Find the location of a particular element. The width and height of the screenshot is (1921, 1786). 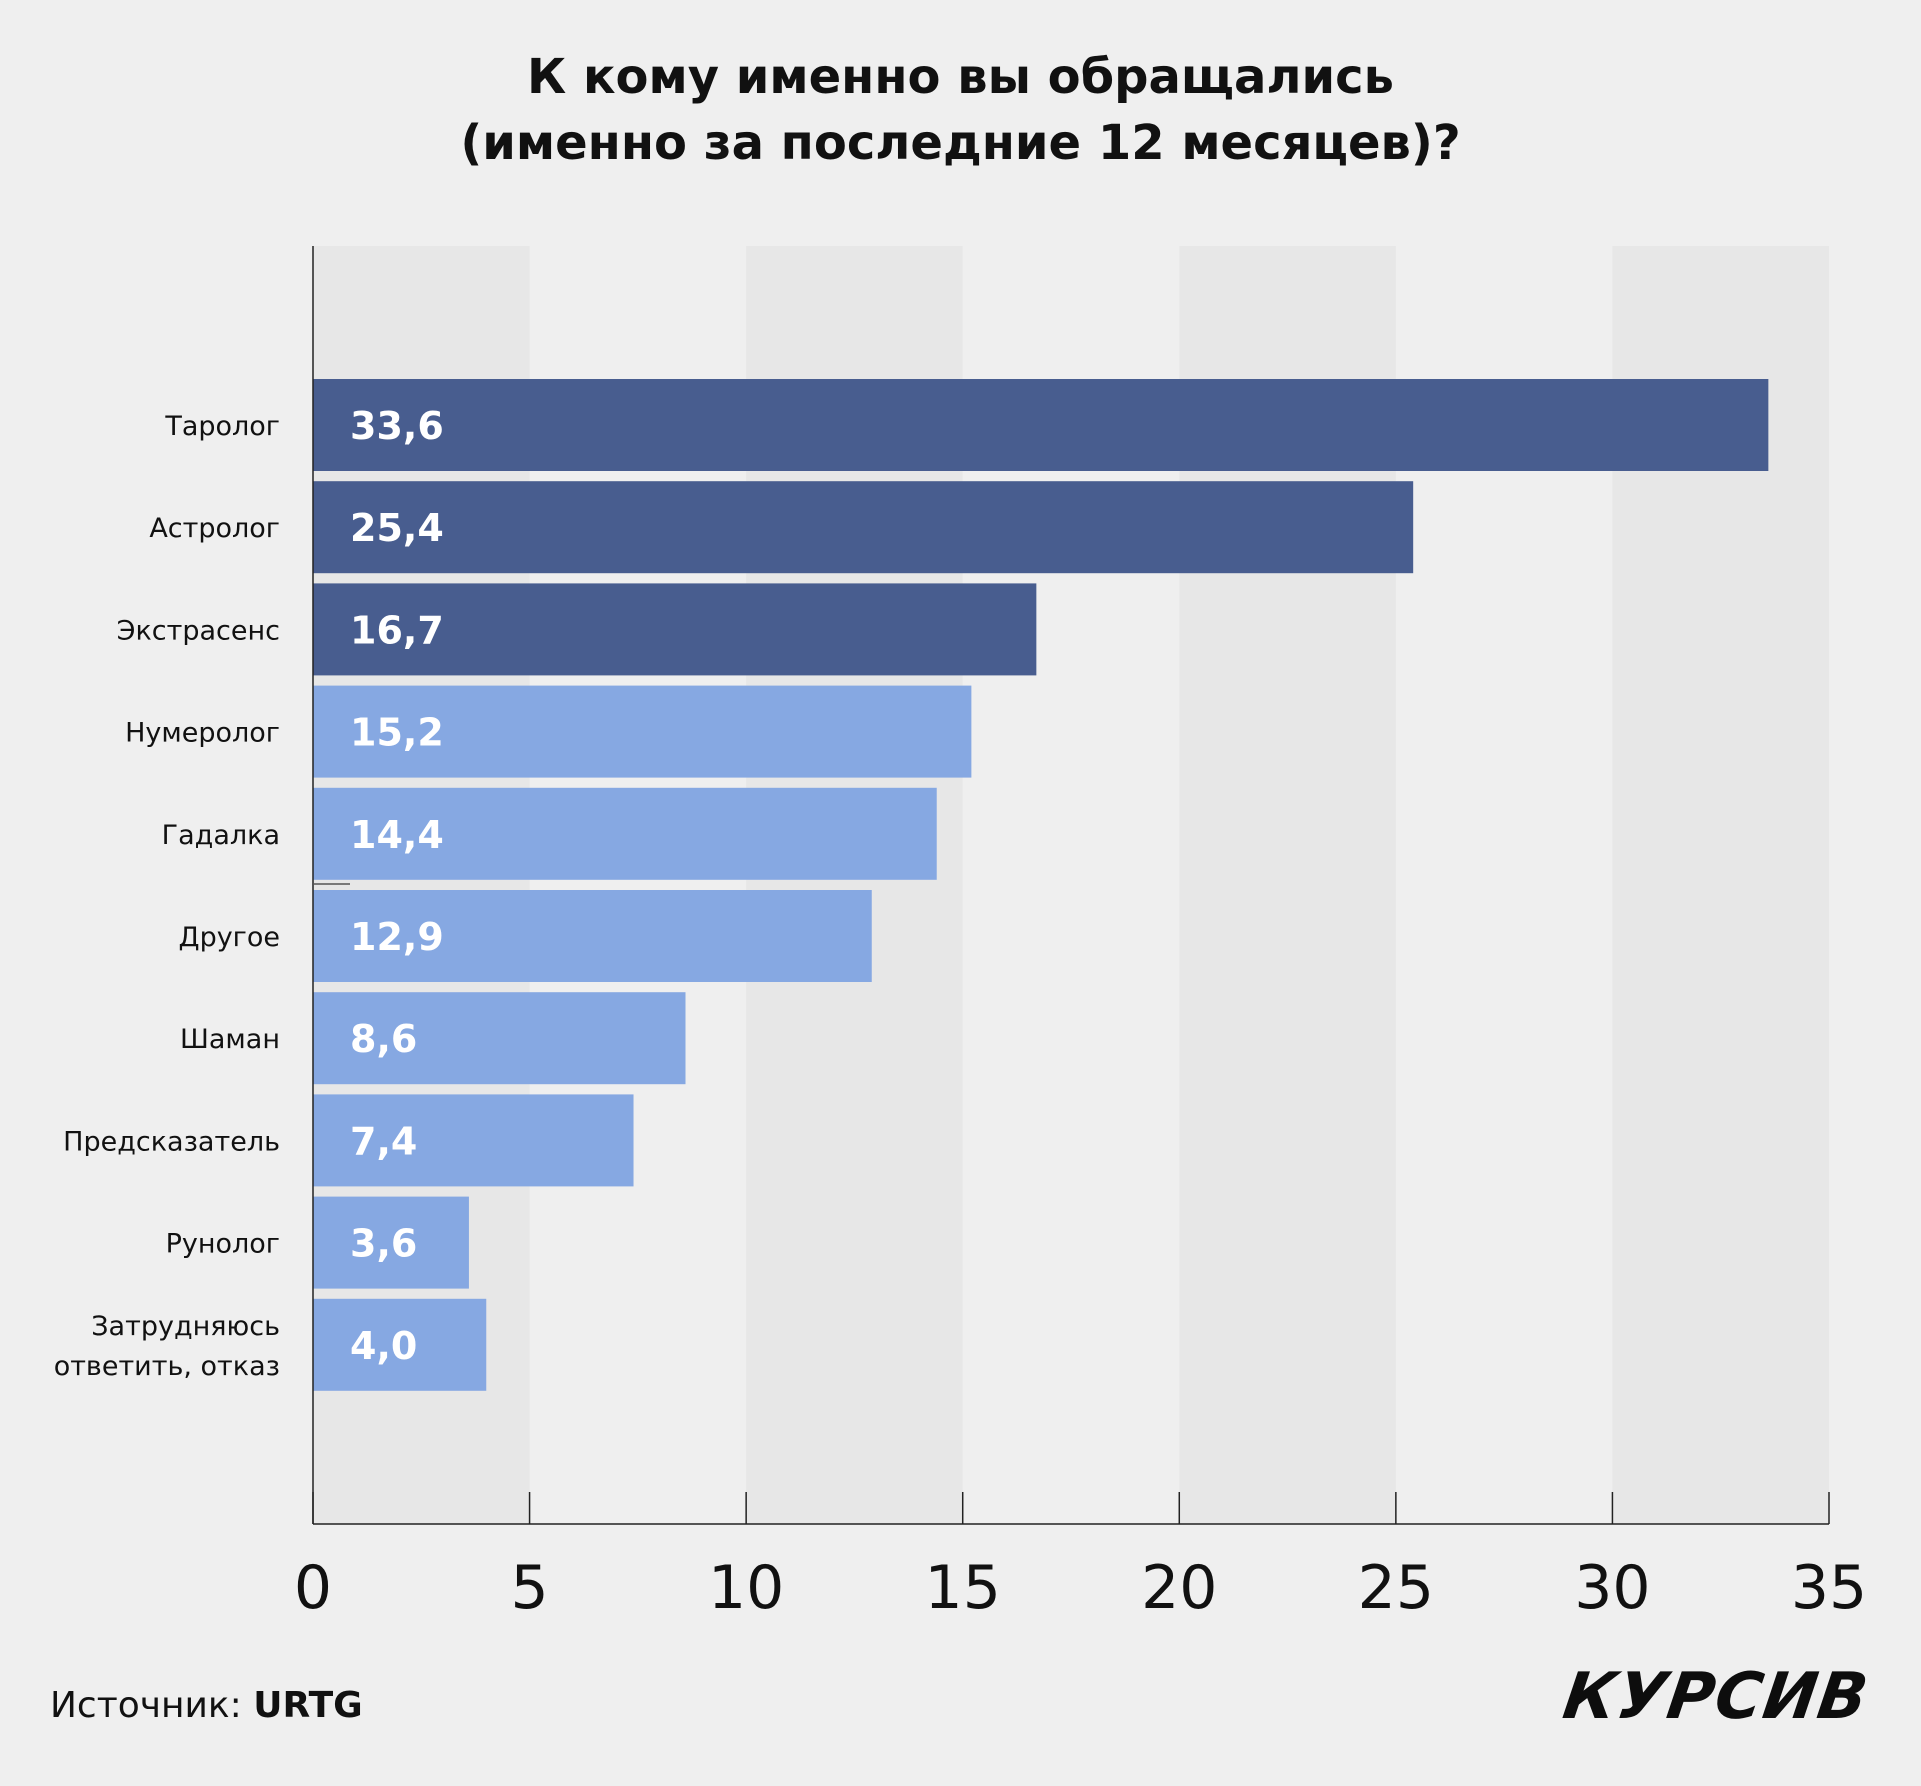

bar-value-label: 4,0 is located at coordinates (383, 1346).